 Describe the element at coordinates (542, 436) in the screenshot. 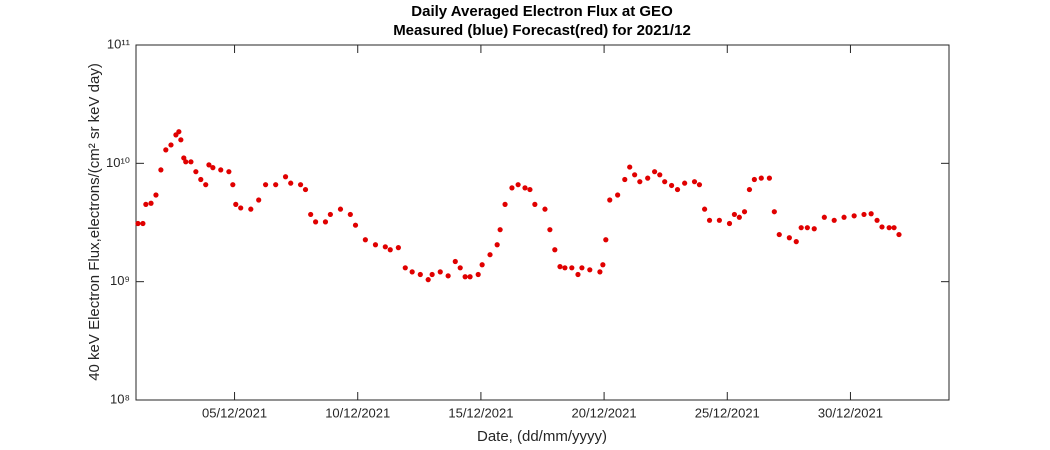

I see `x-axis-label: Date, (dd/mm/yyyy)` at that location.